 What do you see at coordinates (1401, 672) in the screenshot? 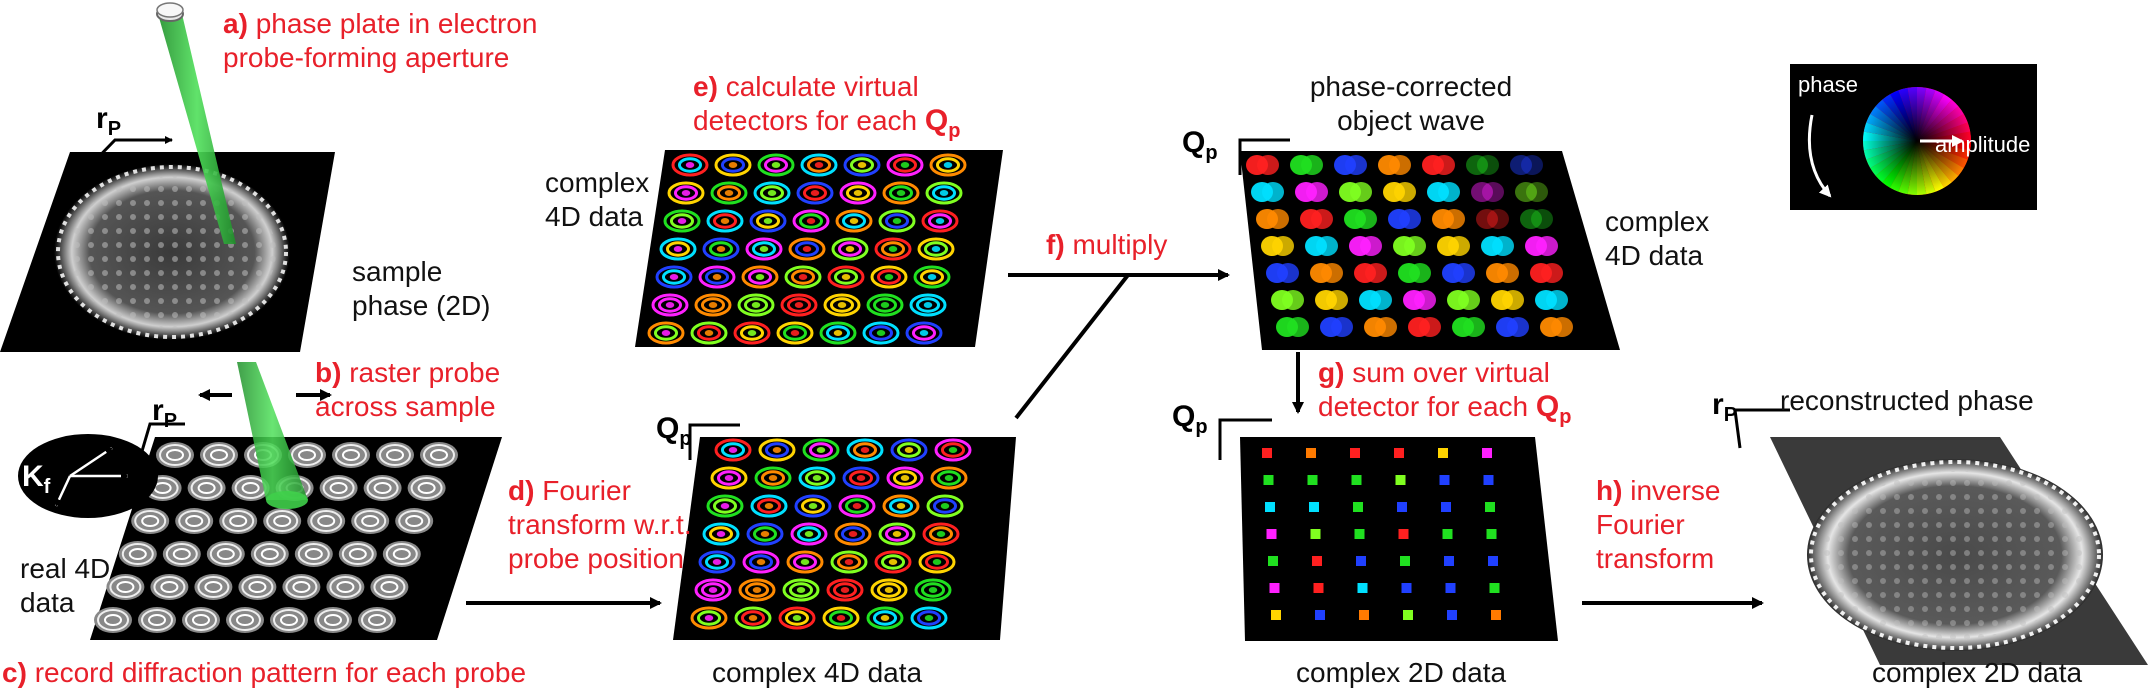
I see `complex-2d-mid-label: complex 2D data` at bounding box center [1401, 672].